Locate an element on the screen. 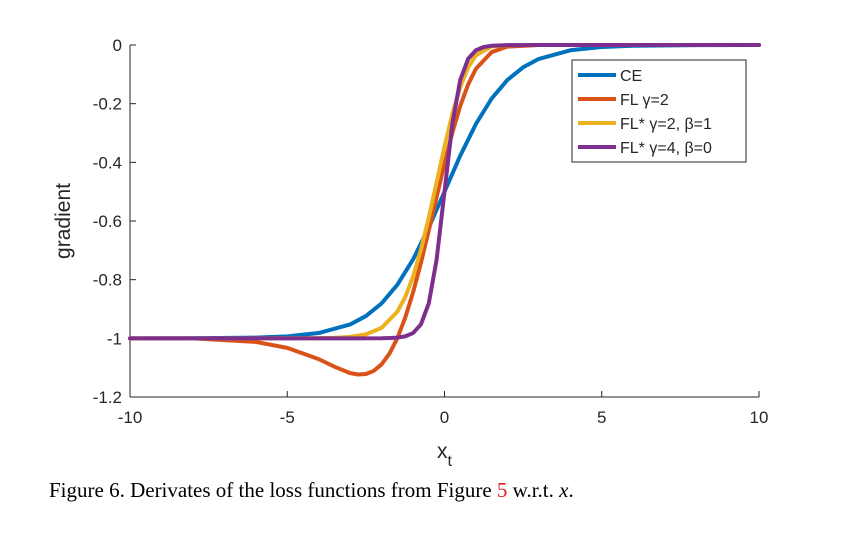  legend-label-1: CE is located at coordinates (631, 76).